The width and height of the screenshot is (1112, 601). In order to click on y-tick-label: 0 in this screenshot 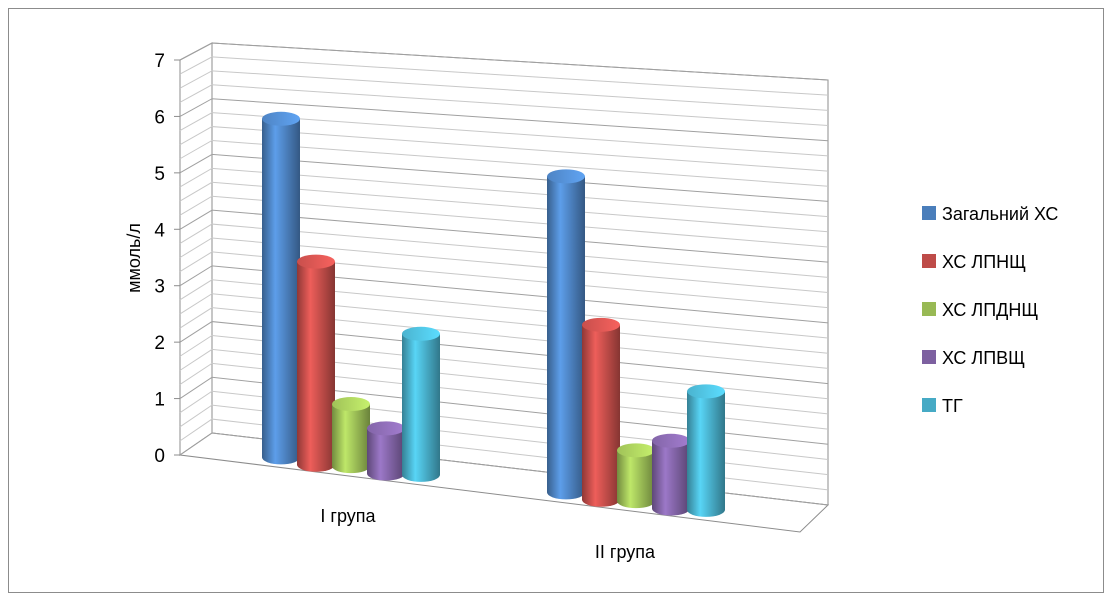, I will do `click(159, 456)`.